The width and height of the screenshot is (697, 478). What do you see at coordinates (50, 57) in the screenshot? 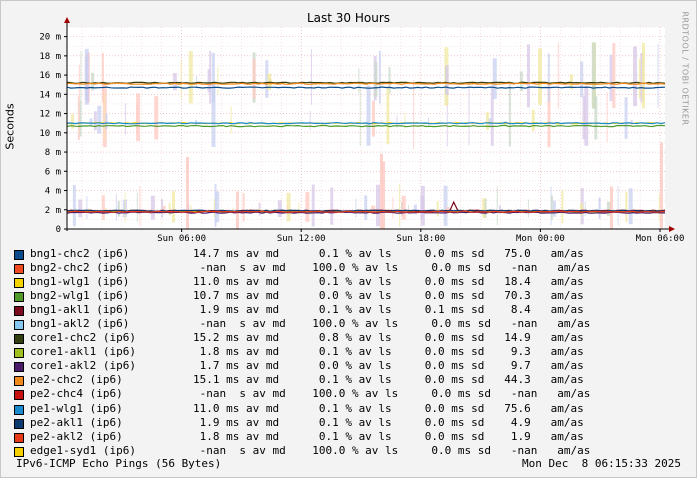
I see `y-tick-label: 18 m` at bounding box center [50, 57].